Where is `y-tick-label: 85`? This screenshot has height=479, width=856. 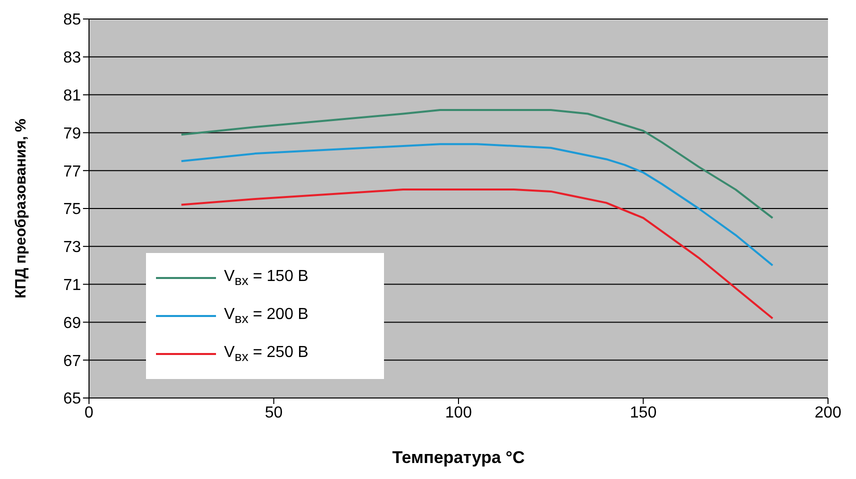
y-tick-label: 85 is located at coordinates (72, 20).